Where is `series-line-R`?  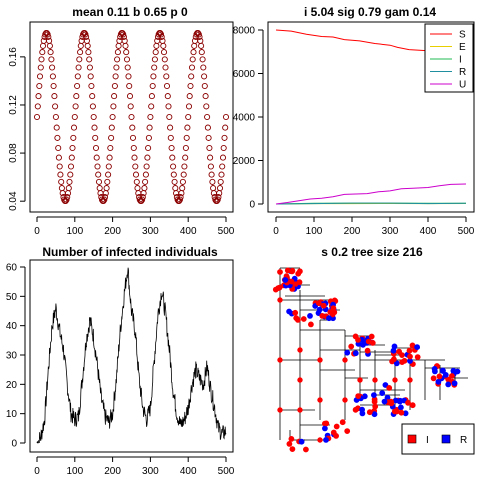
series-line-R is located at coordinates (371, 203).